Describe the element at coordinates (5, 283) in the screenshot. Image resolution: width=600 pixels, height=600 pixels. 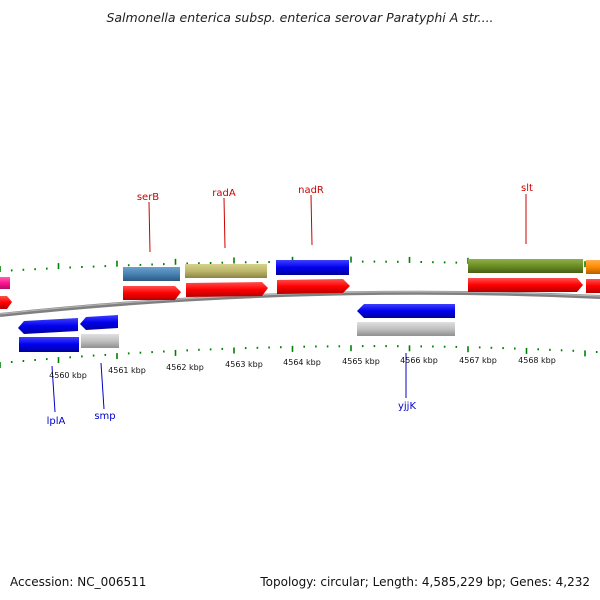
I see `gene-pink-feature` at that location.